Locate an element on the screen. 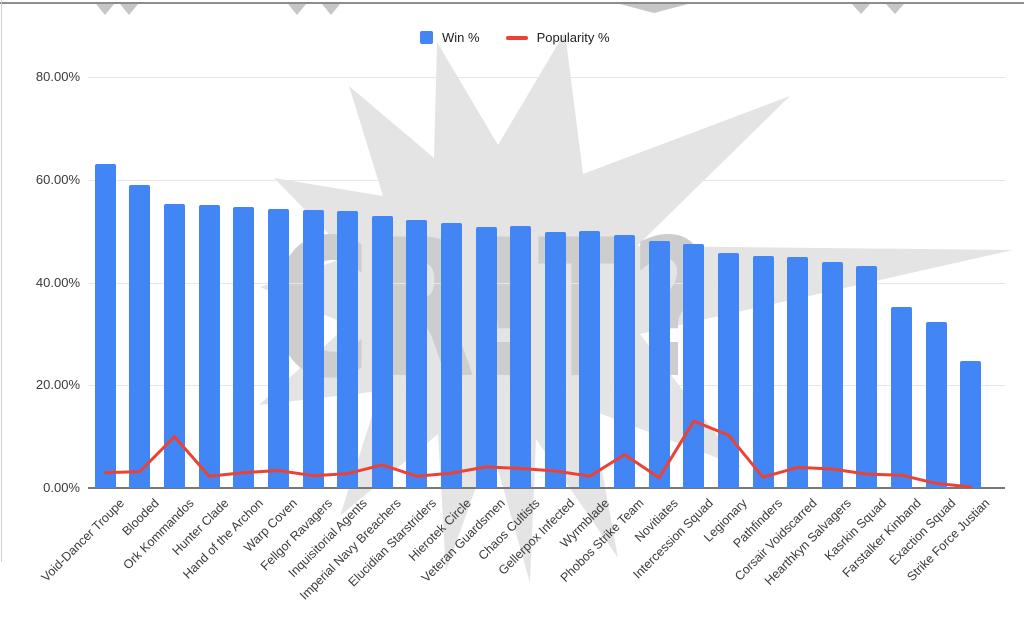  y-axis-tick-label: 40.00% is located at coordinates (57, 282).